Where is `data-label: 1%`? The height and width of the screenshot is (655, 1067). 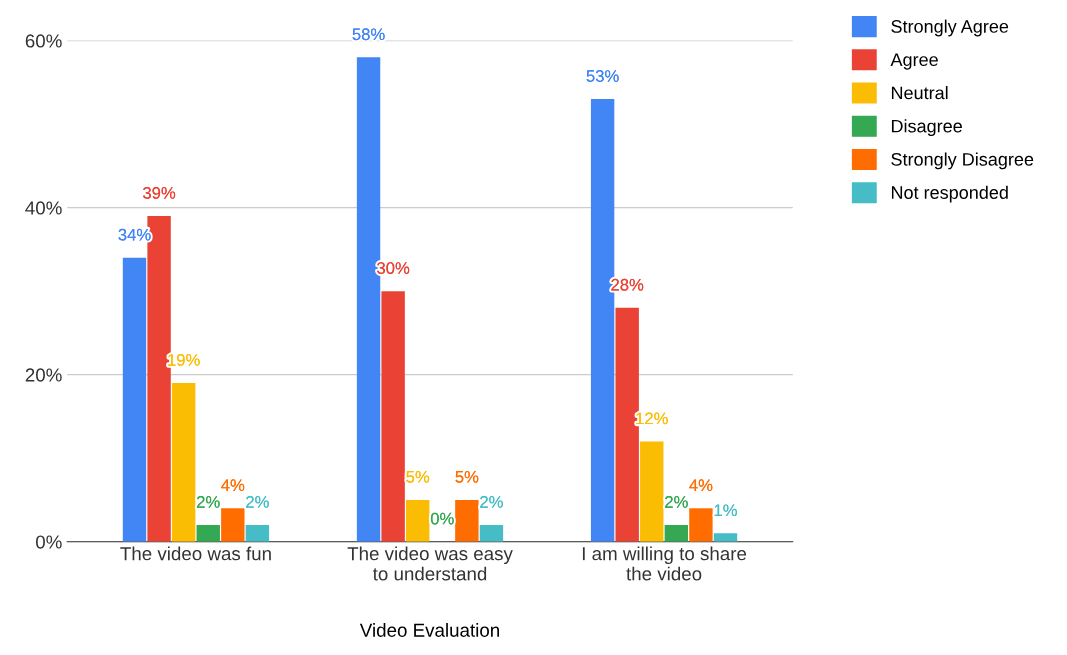
data-label: 1% is located at coordinates (725, 510).